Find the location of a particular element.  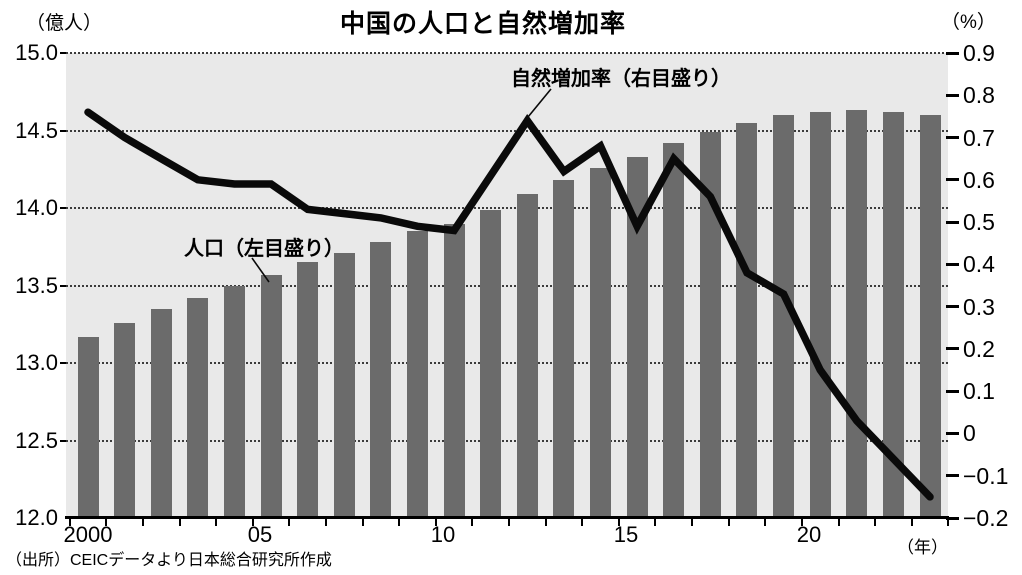

right-axis-tick-label: 0.4 is located at coordinates (979, 264).